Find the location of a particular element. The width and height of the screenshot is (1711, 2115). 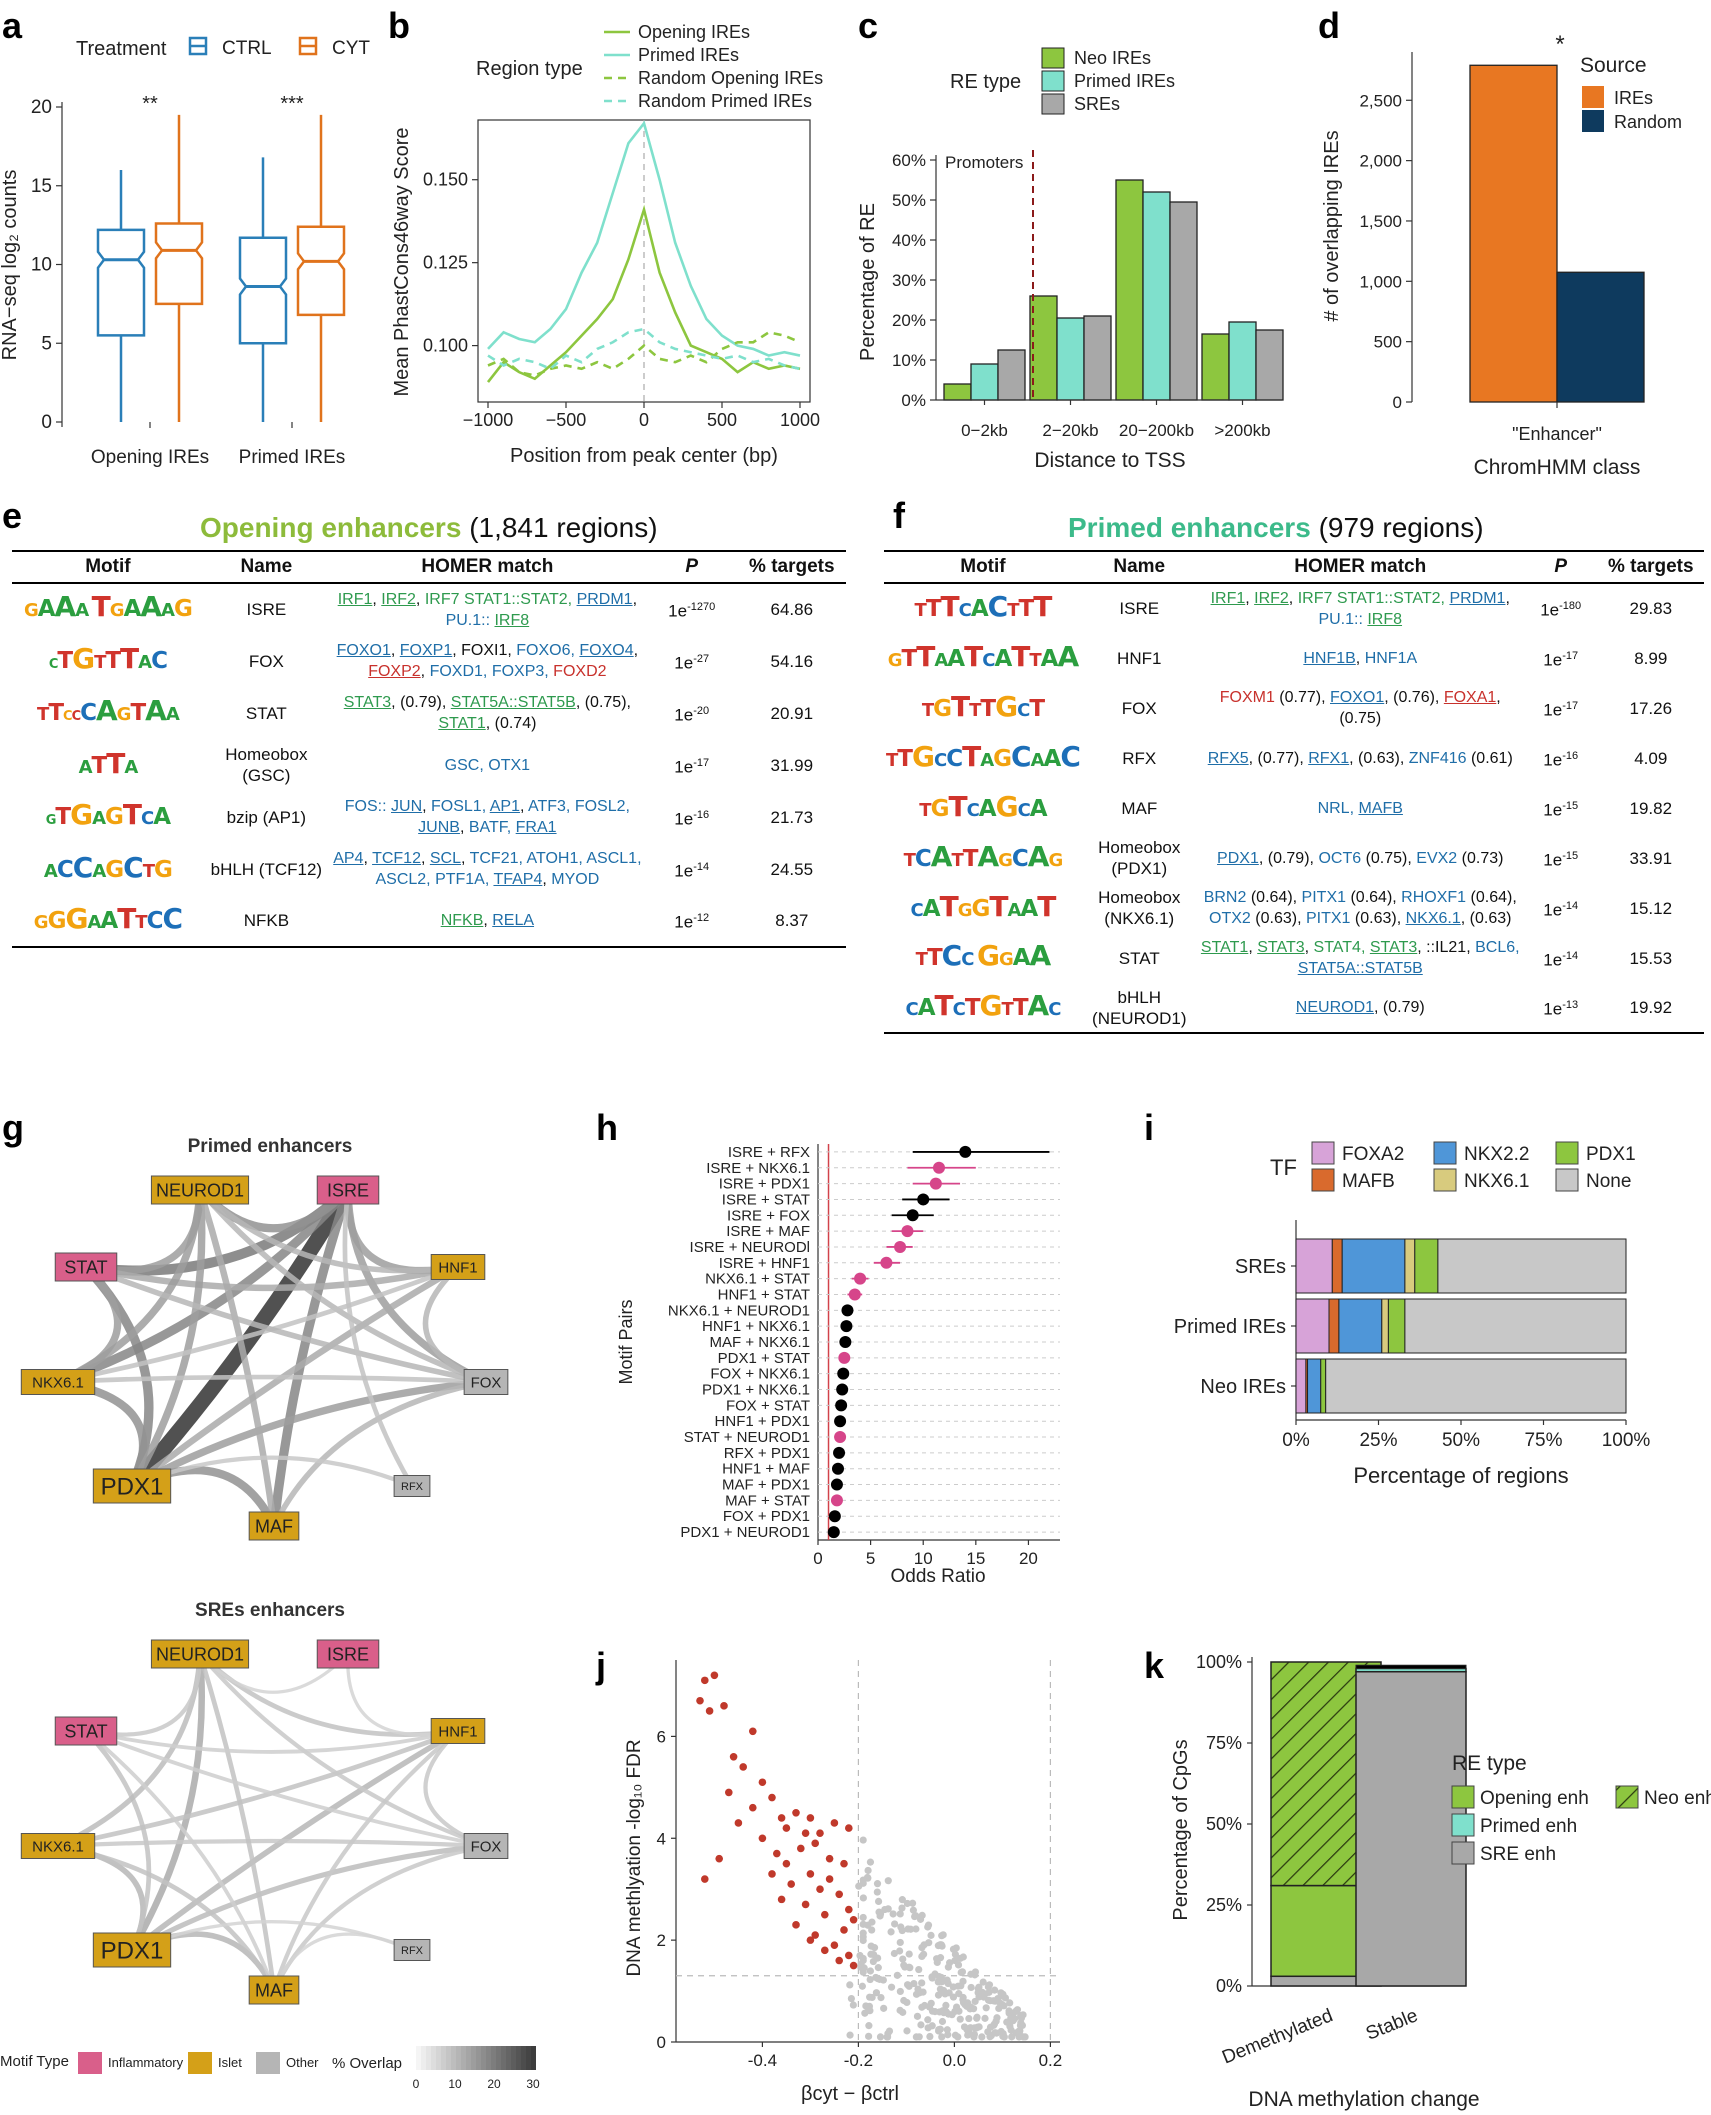

i-legend-key-NKX2.2 is located at coordinates (1445, 1153).